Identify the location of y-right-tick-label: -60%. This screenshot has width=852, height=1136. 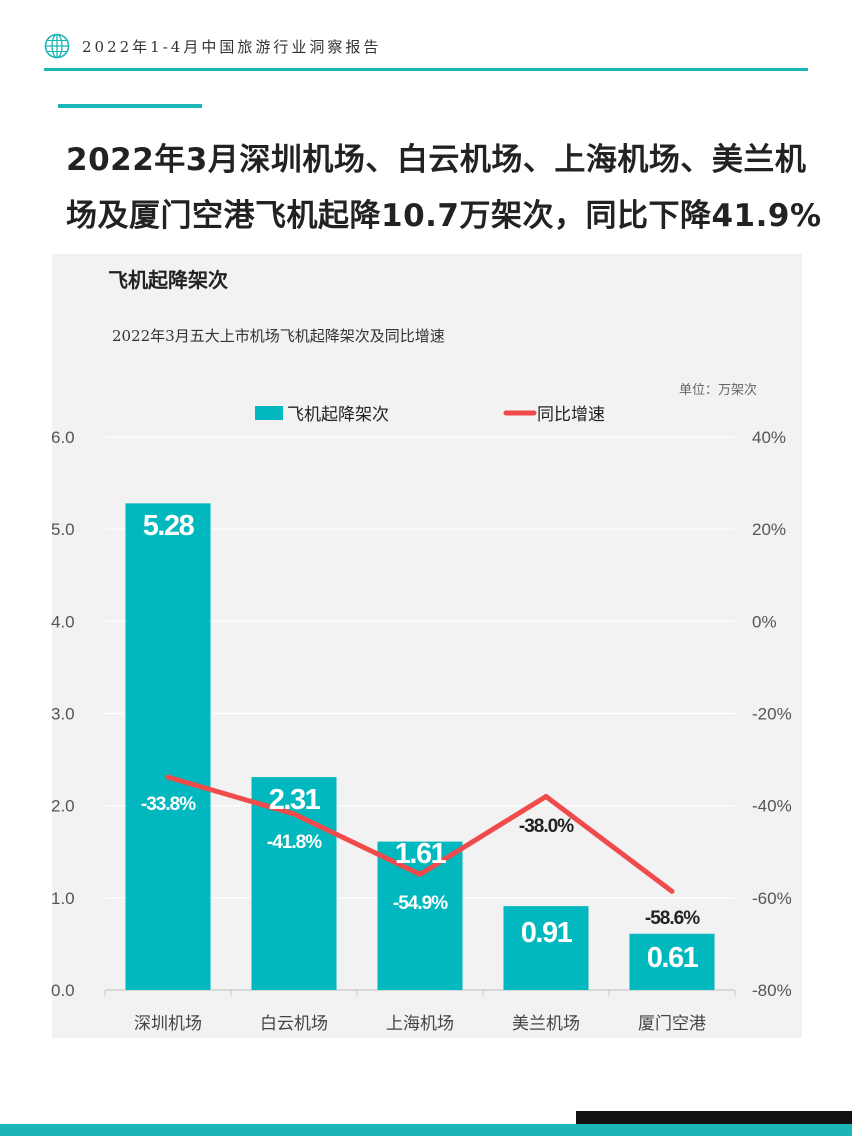
(772, 898).